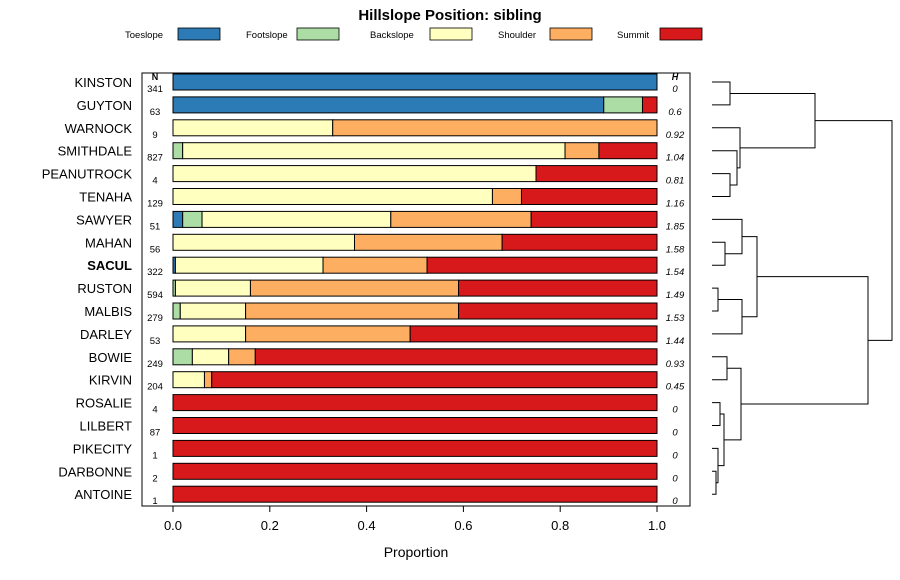 The width and height of the screenshot is (900, 580). I want to click on legend-label: Backslope, so click(392, 35).